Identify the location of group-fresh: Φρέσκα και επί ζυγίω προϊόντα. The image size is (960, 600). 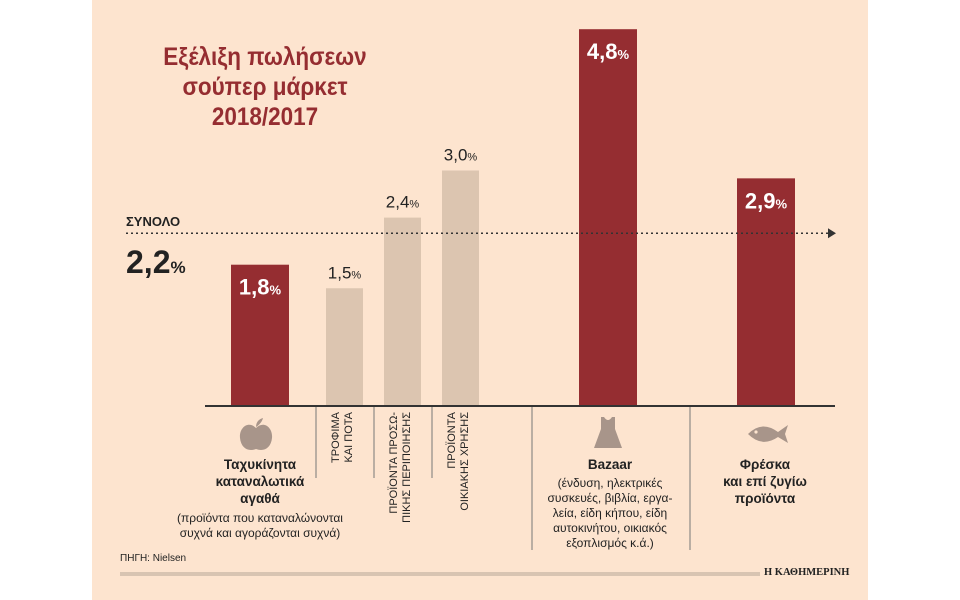
(765, 481).